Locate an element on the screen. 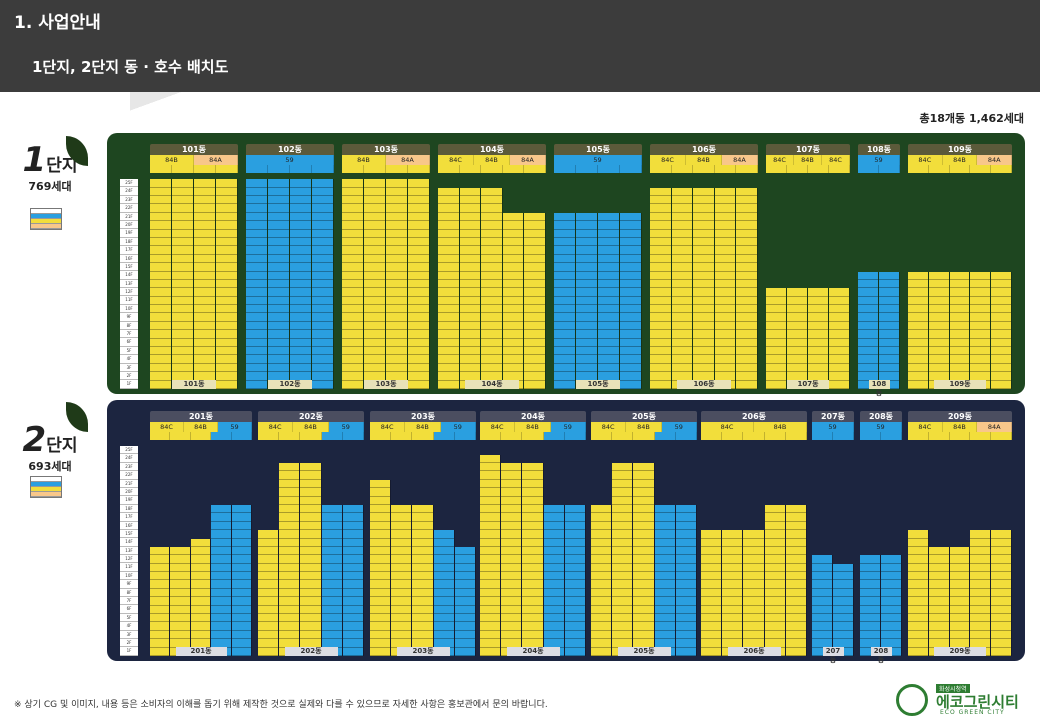 The image size is (1040, 720). unit-type-label: 84A is located at coordinates (528, 160).